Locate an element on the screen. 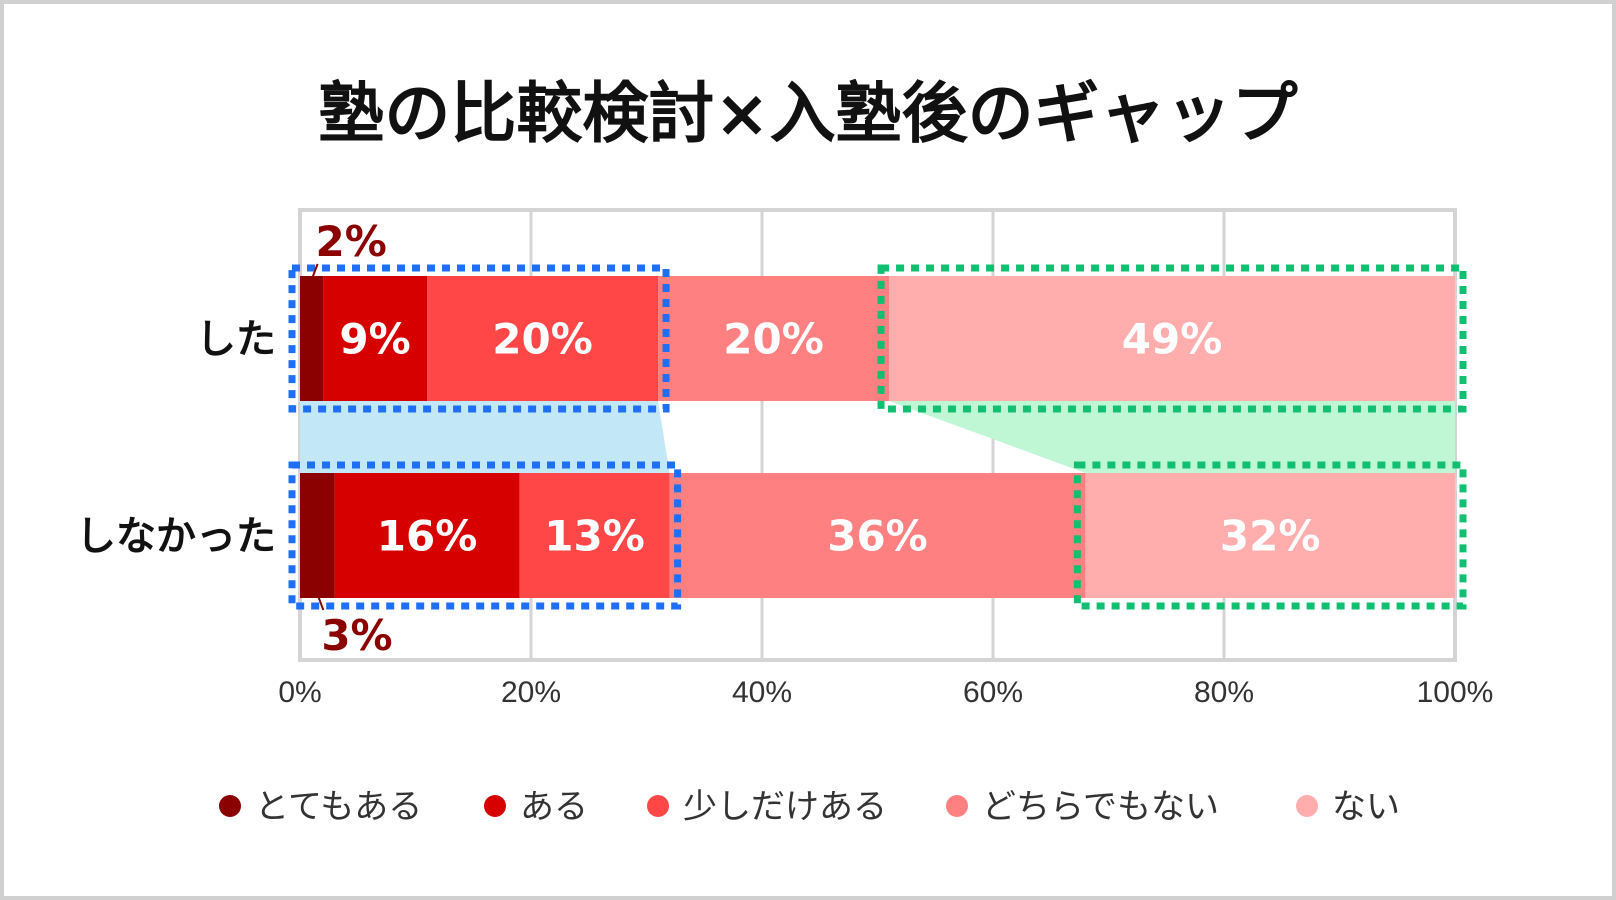 The height and width of the screenshot is (900, 1616). data-label: 32% is located at coordinates (1270, 536).